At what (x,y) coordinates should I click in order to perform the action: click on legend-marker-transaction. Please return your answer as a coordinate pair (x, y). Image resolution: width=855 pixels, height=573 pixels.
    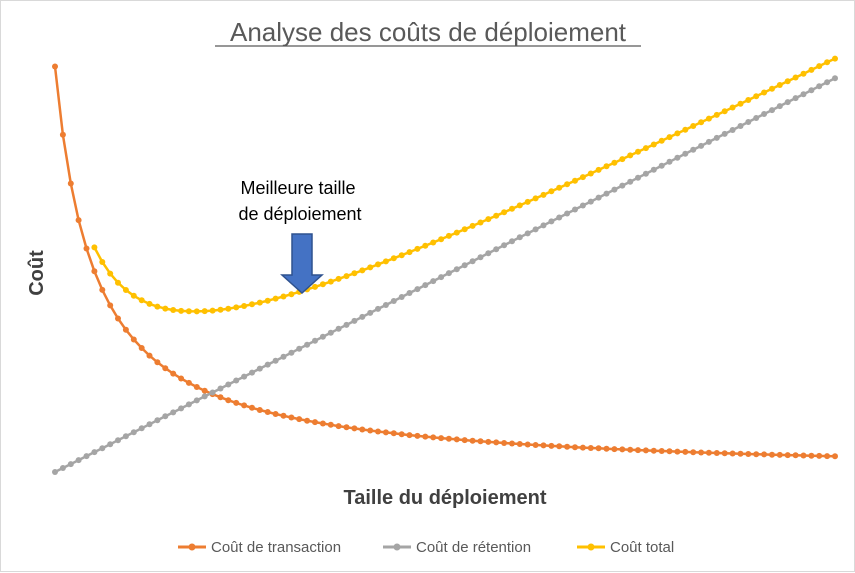
    Looking at the image, I should click on (192, 547).